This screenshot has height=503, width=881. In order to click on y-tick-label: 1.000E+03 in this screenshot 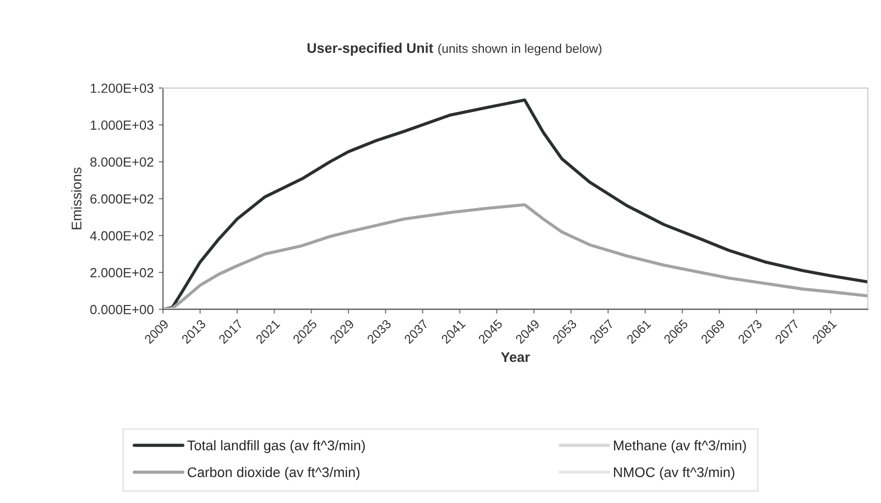, I will do `click(122, 125)`.